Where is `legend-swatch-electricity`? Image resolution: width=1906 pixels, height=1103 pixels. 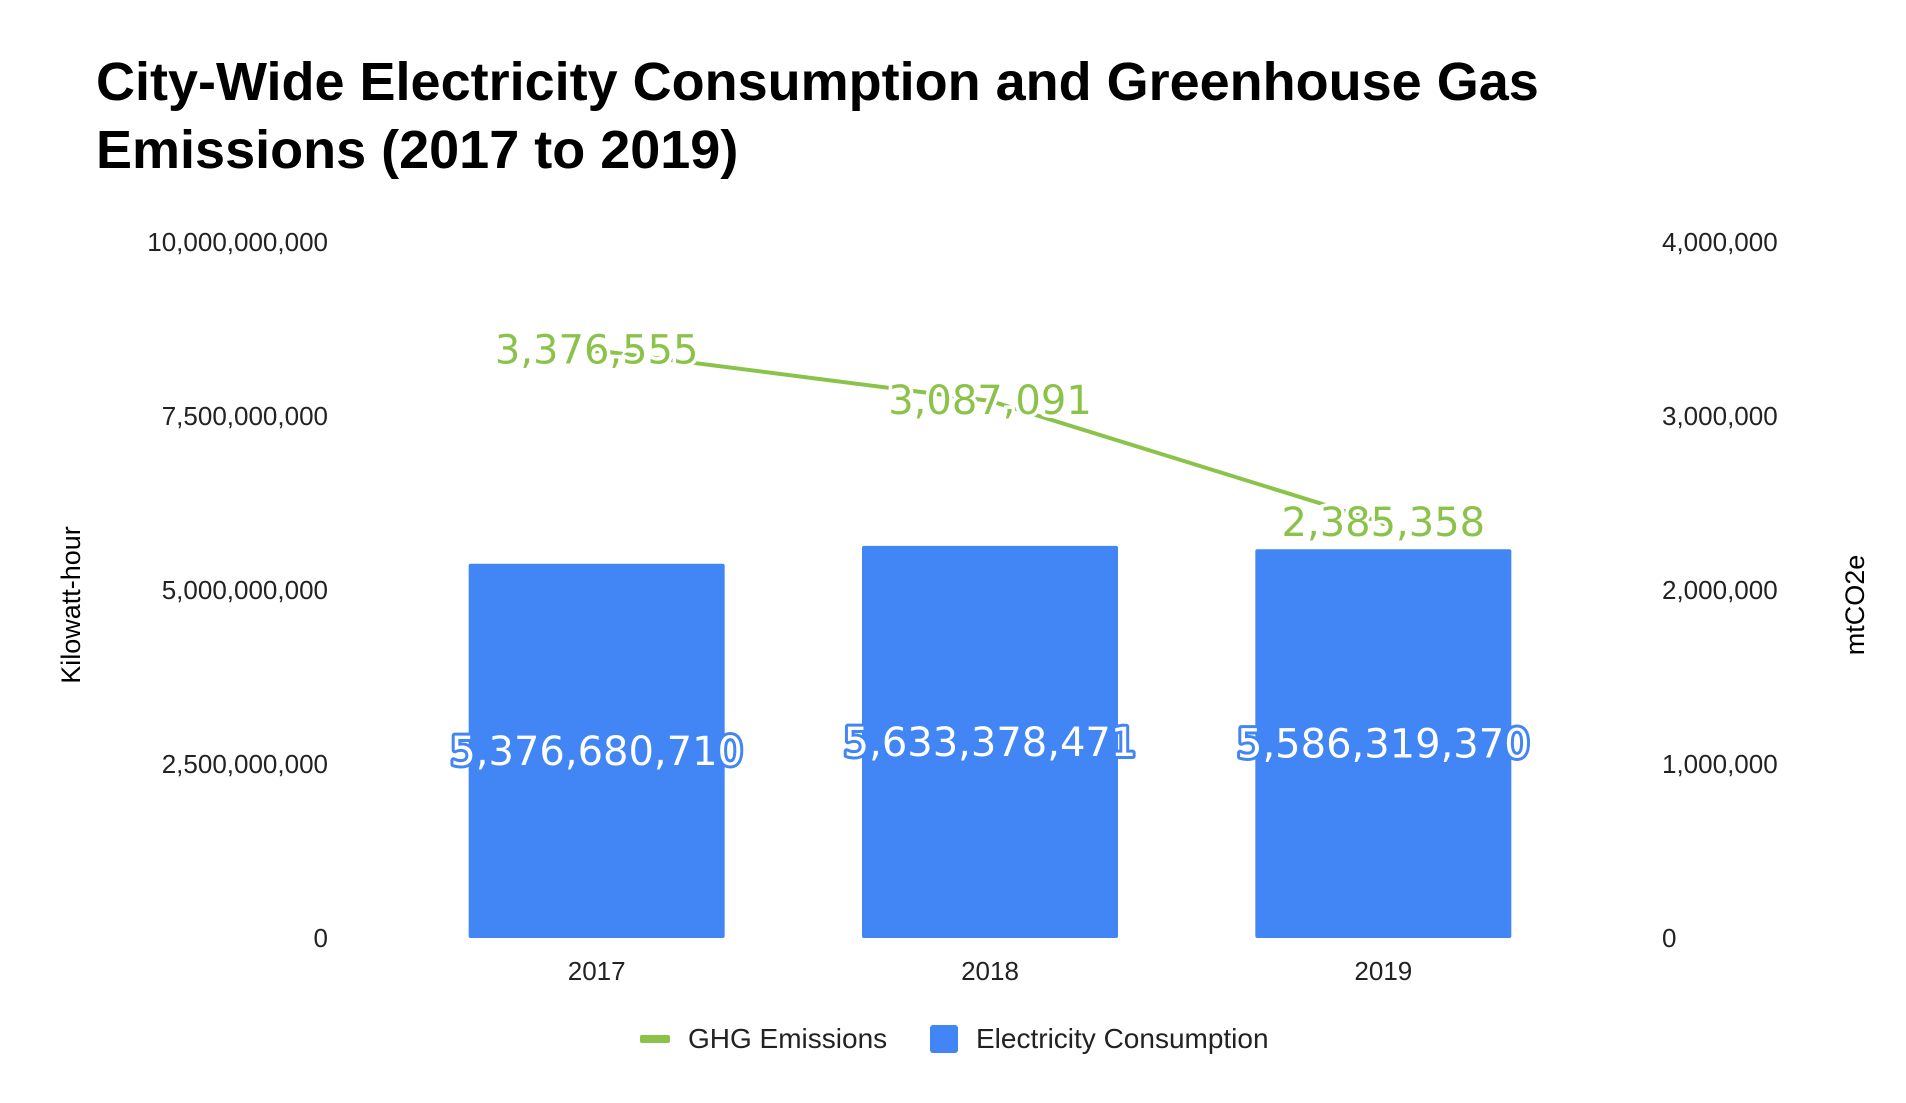
legend-swatch-electricity is located at coordinates (944, 1039).